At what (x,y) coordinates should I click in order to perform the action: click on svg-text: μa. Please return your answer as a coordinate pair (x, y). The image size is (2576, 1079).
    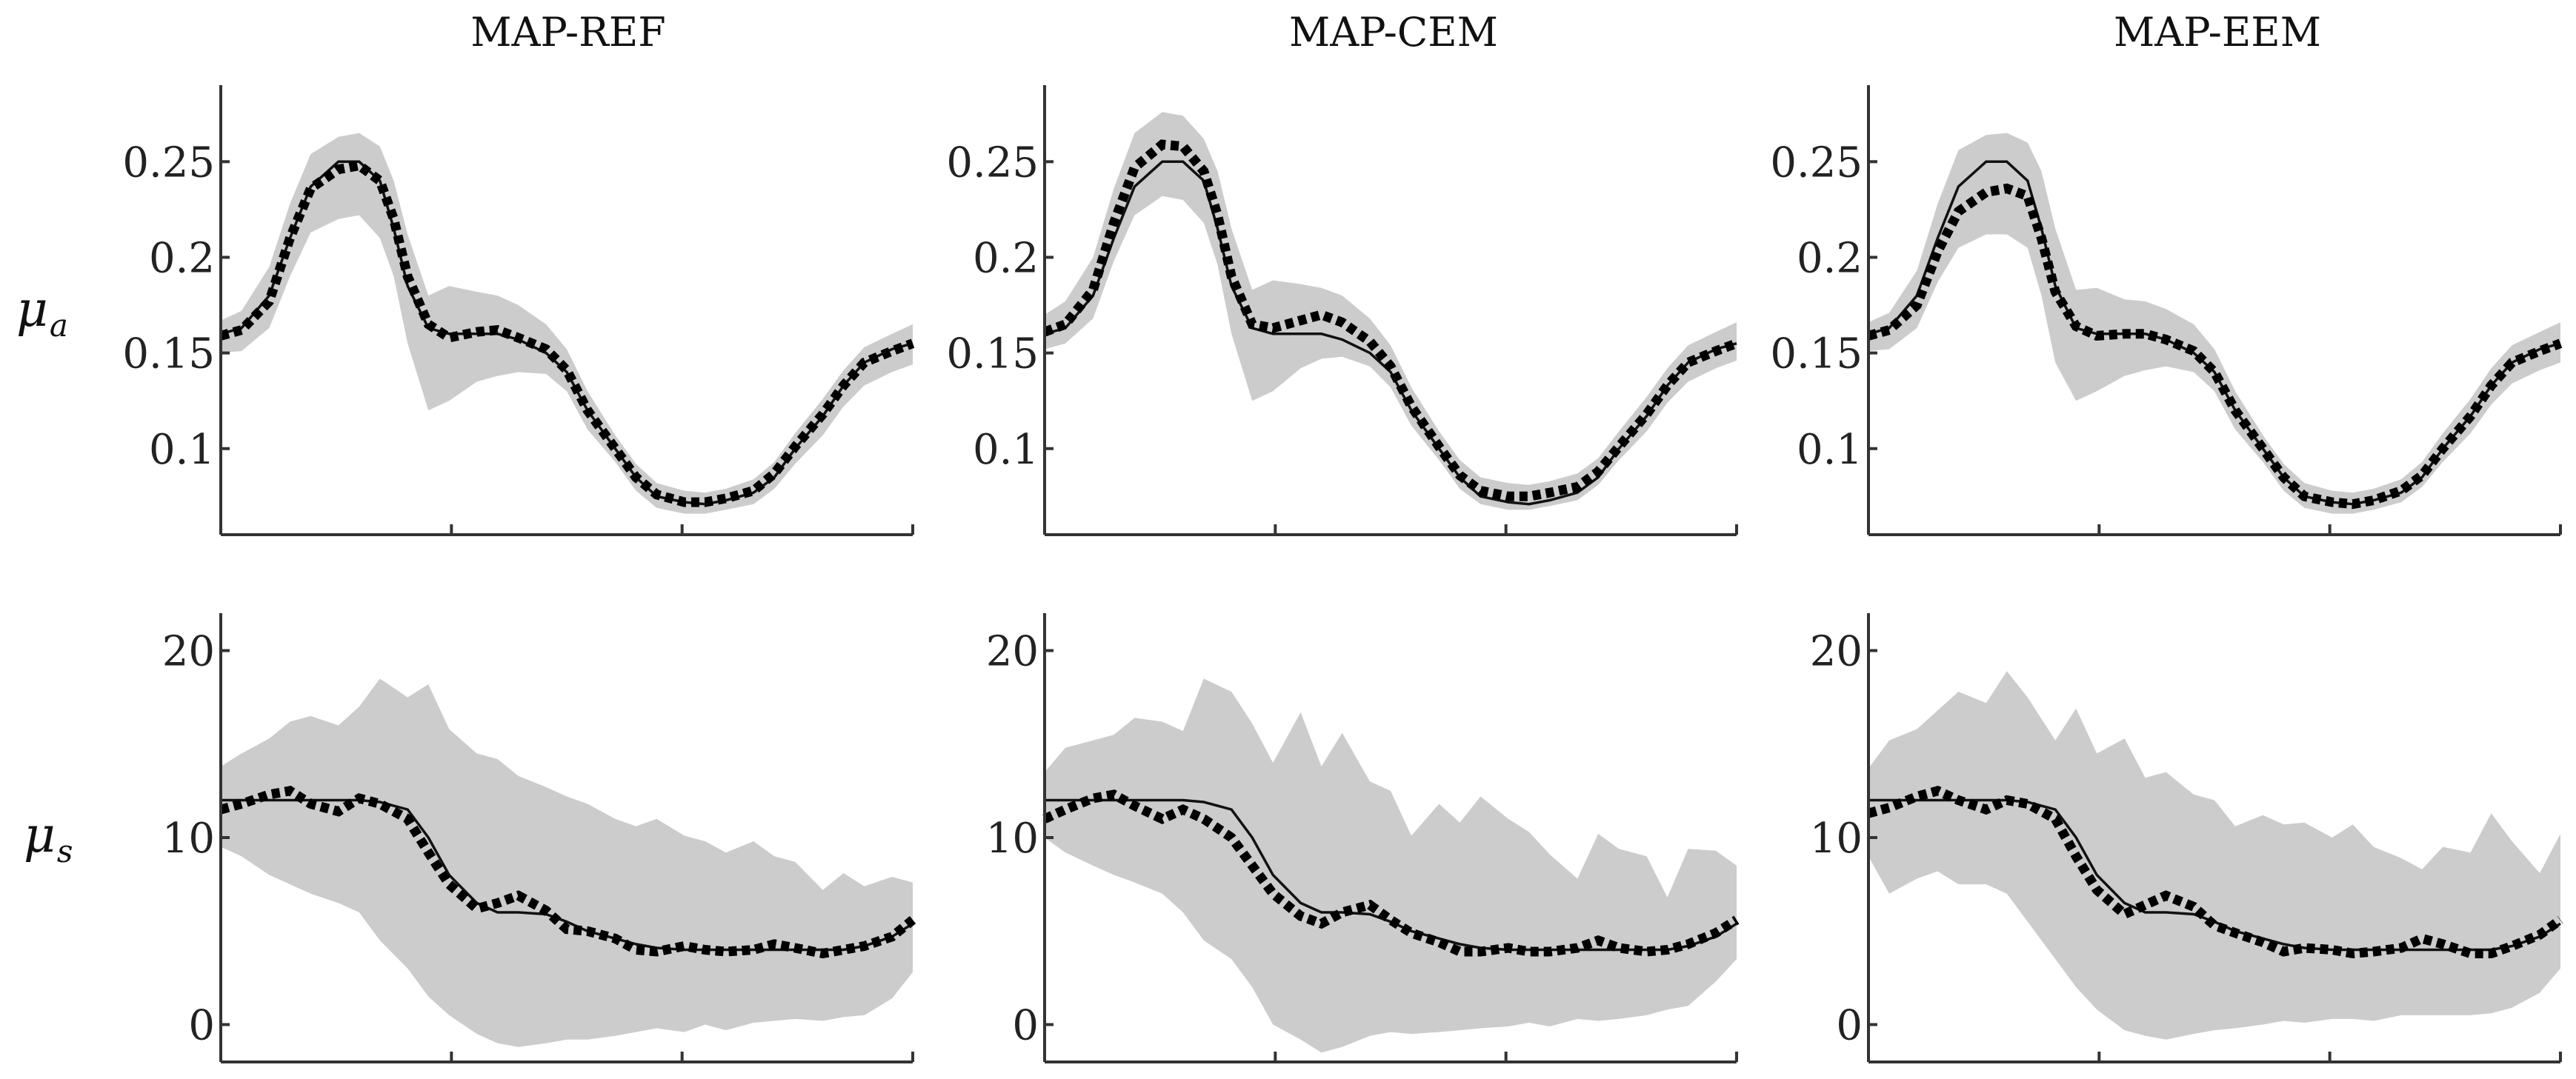
    Looking at the image, I should click on (42, 312).